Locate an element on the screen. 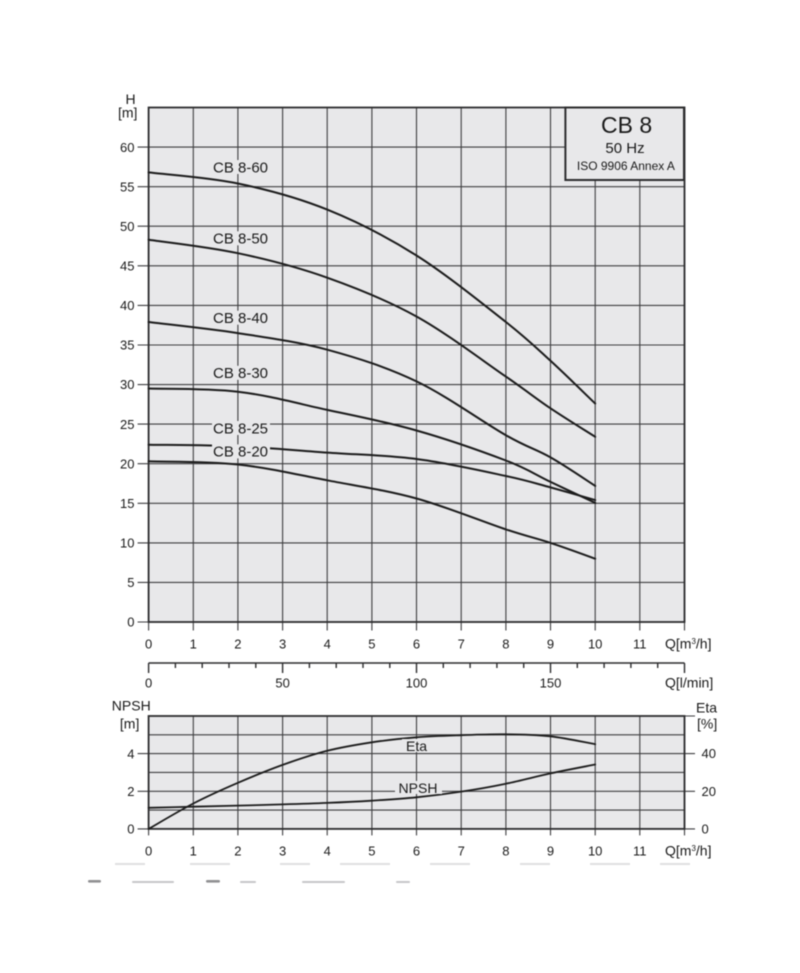  svg-text: 100 is located at coordinates (417, 683).